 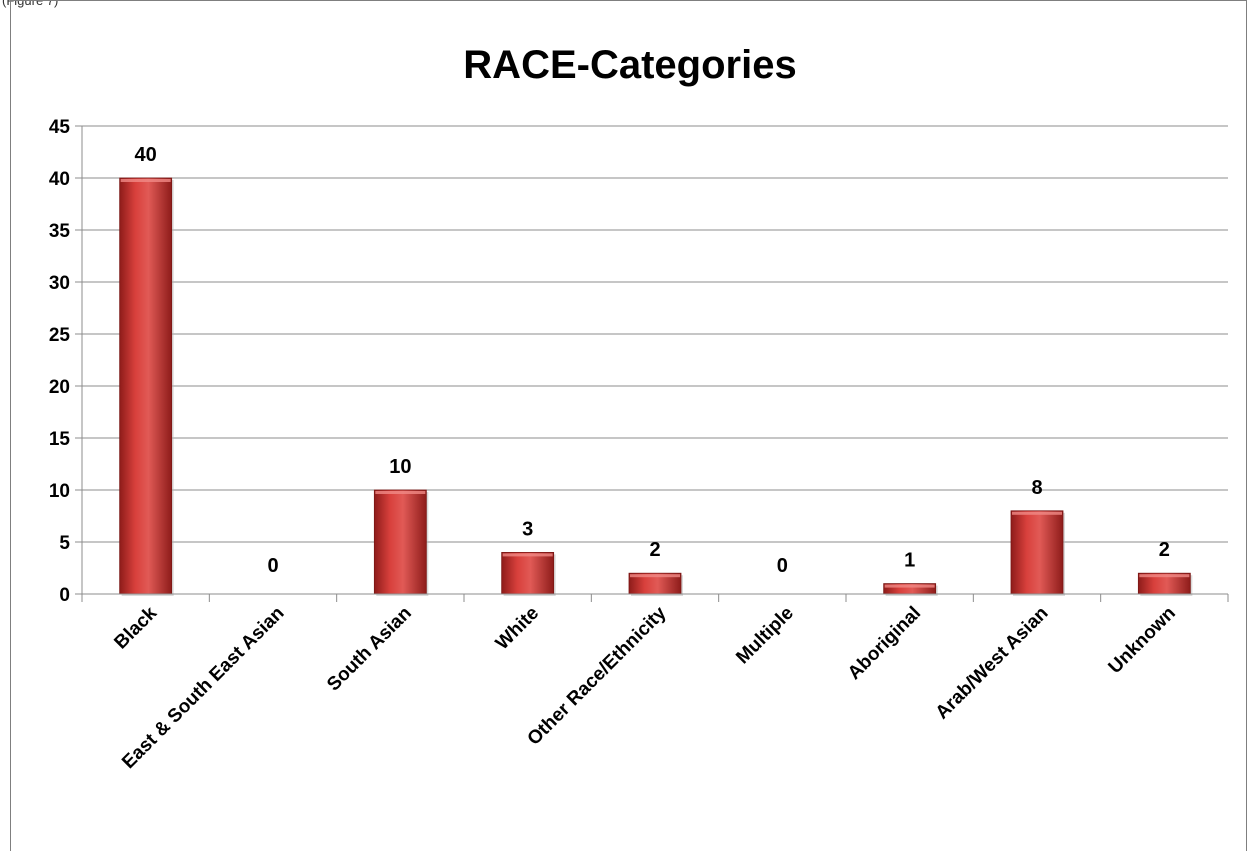 What do you see at coordinates (60, 127) in the screenshot?
I see `y-tick-label: 45` at bounding box center [60, 127].